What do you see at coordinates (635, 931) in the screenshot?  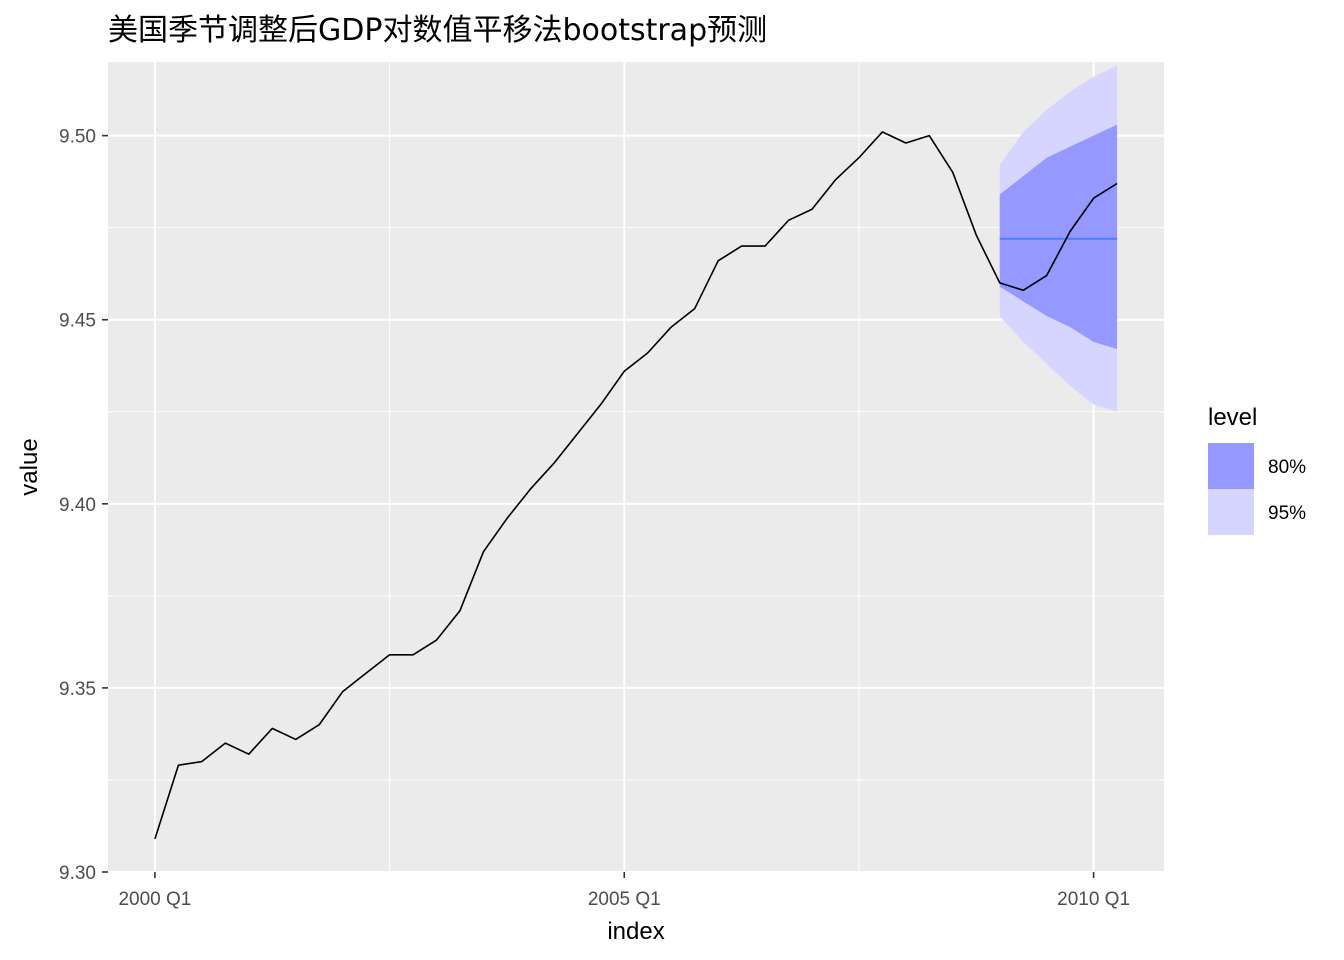 I see `x-axis-title: index` at bounding box center [635, 931].